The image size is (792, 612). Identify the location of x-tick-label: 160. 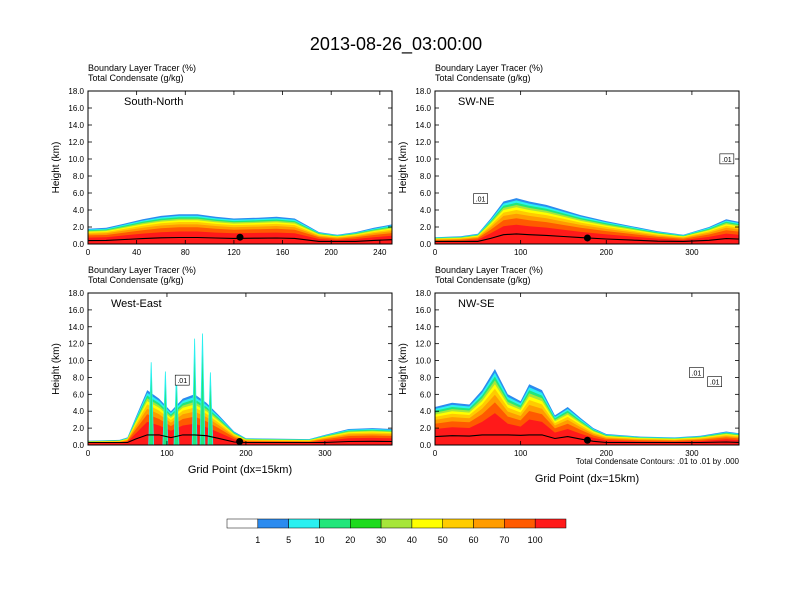
(283, 252).